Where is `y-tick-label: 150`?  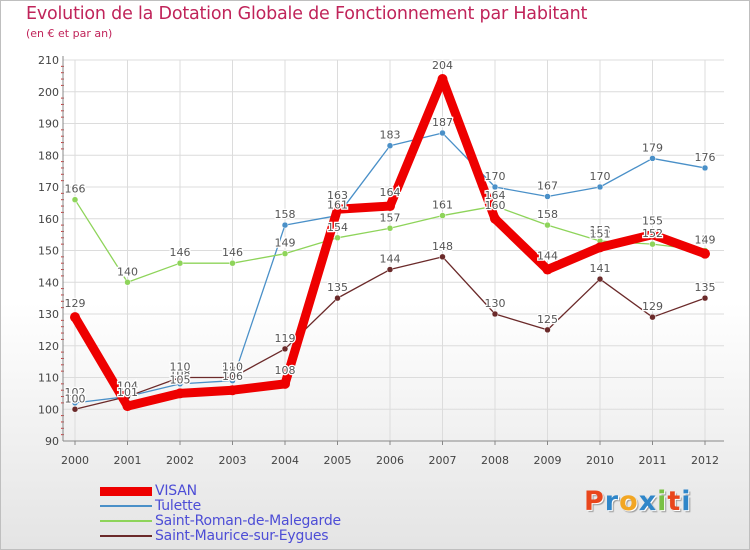 y-tick-label: 150 is located at coordinates (48, 251).